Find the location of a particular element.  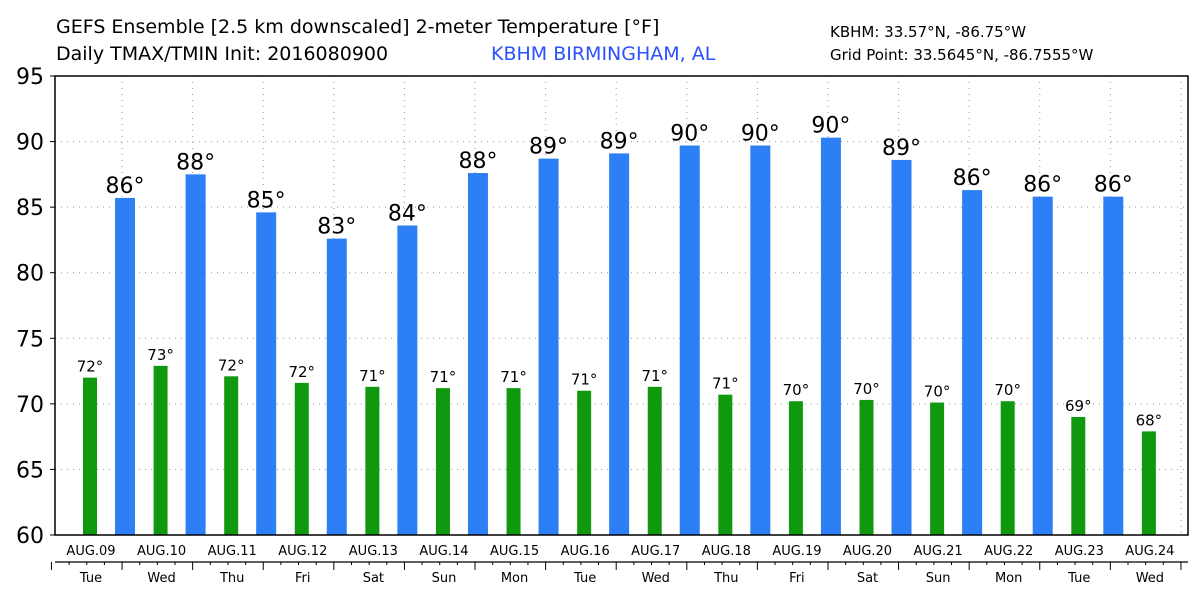

date-label: AUG.24 is located at coordinates (1149, 551).